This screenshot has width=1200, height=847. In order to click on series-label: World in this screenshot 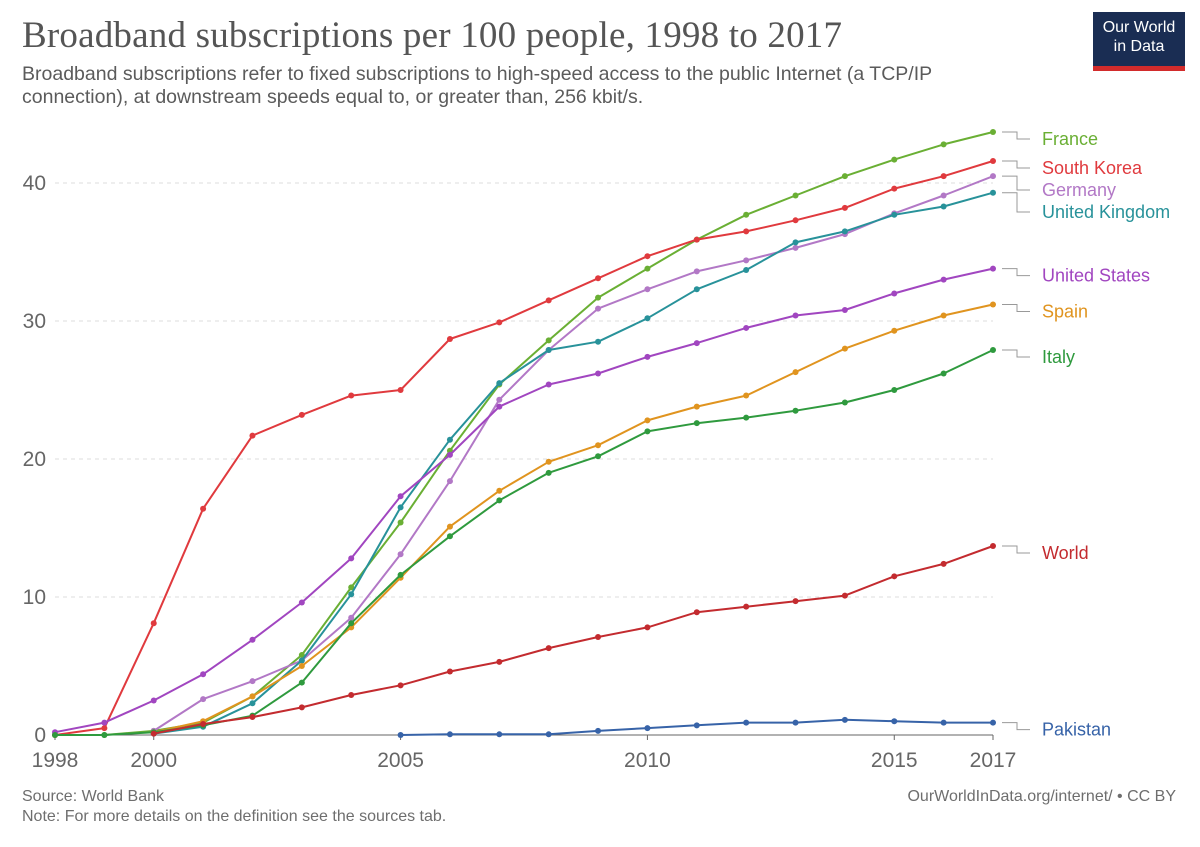, I will do `click(1065, 553)`.